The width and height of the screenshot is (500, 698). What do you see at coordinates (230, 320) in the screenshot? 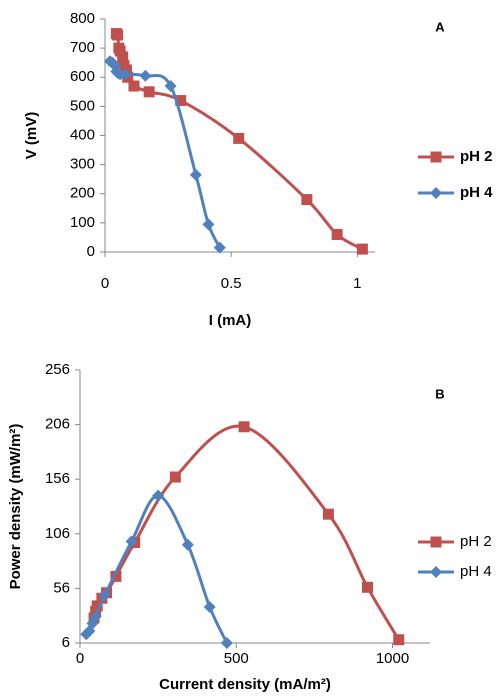
I see `x-axis-title: I (mA)` at bounding box center [230, 320].